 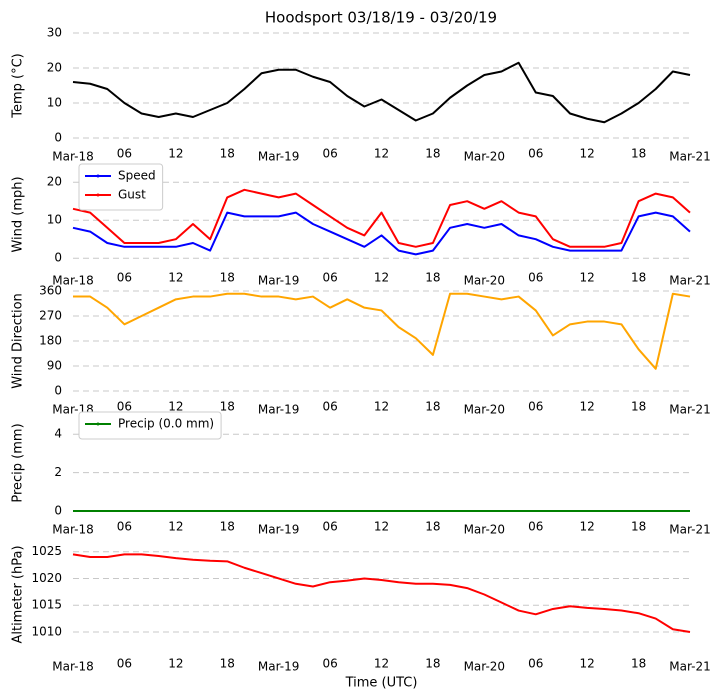 I want to click on y-tick-label: 1010, so click(x=46, y=631).